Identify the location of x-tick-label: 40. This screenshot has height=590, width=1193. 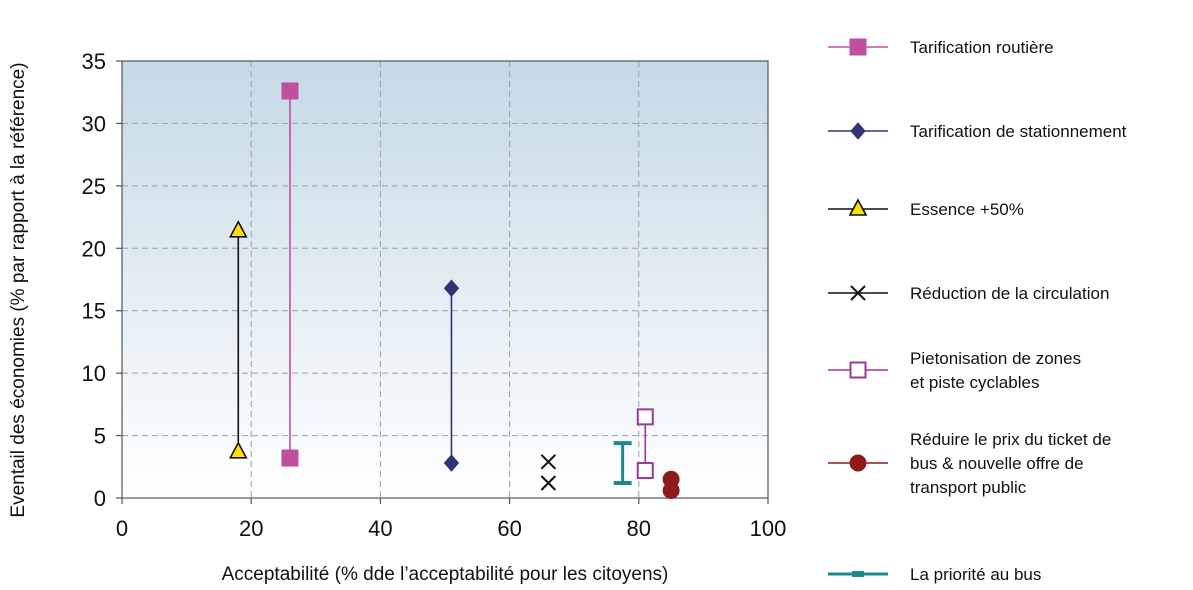
(380, 528).